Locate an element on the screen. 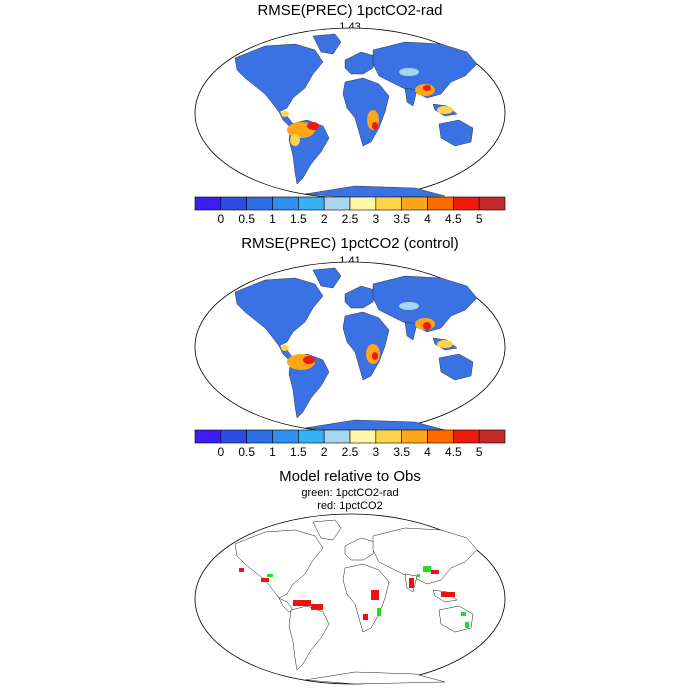 The width and height of the screenshot is (700, 700). panel3-title: Model relative to Obs is located at coordinates (350, 476).